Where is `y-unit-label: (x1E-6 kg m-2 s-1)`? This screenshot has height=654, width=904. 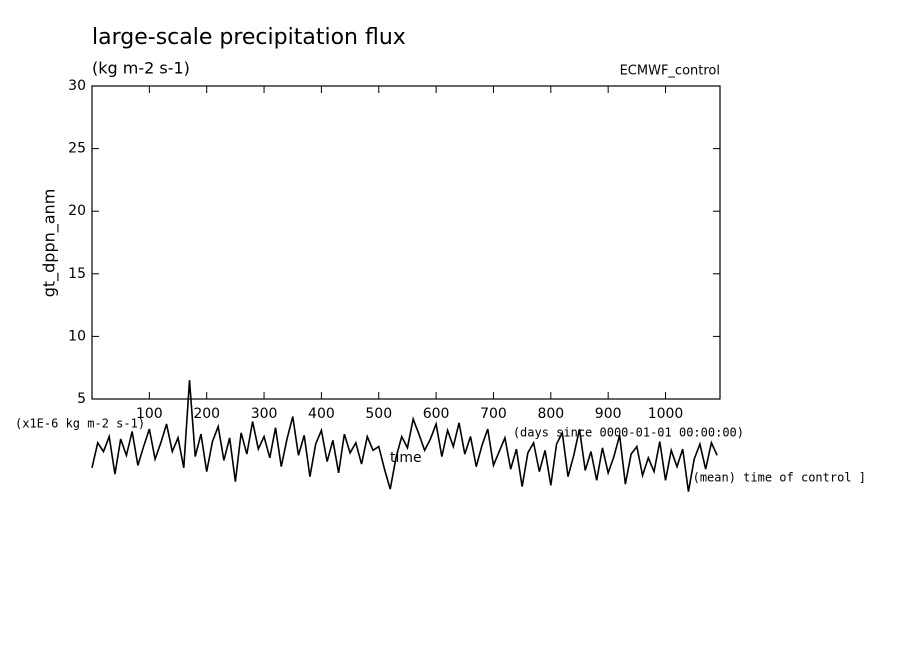 y-unit-label: (x1E-6 kg m-2 s-1) is located at coordinates (80, 424).